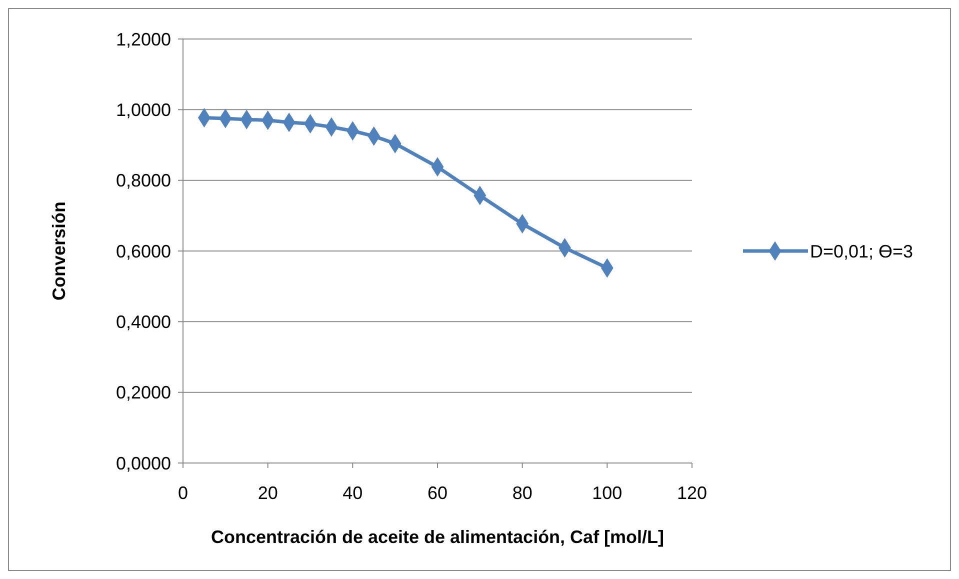  Describe the element at coordinates (143, 463) in the screenshot. I see `y-tick-label: 0,0000` at that location.